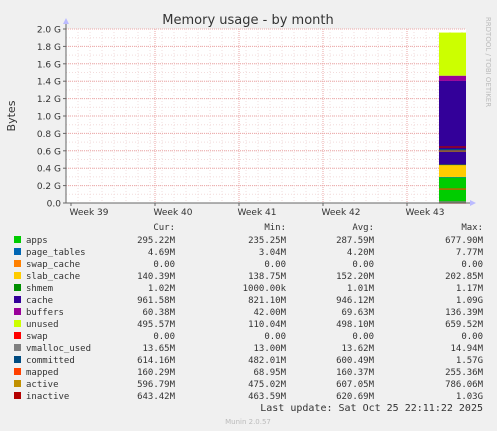  Describe the element at coordinates (464, 373) in the screenshot. I see `legend-max-mapped: 255.36M` at that location.